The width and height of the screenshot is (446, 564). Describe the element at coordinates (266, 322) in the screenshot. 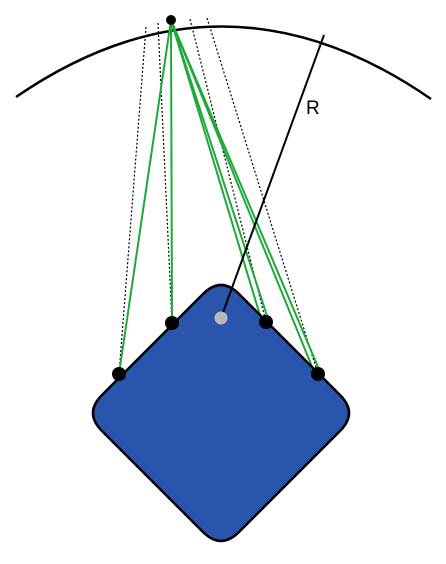

I see `attachment-point-top-right` at that location.